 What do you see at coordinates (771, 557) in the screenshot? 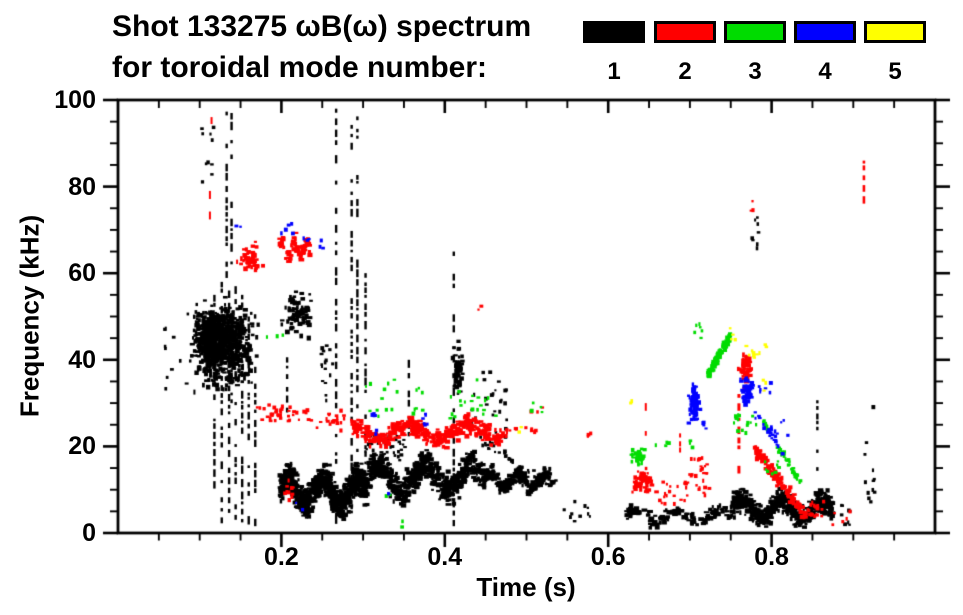
I see `x-tick-label-0.8: 0.8` at bounding box center [771, 557].